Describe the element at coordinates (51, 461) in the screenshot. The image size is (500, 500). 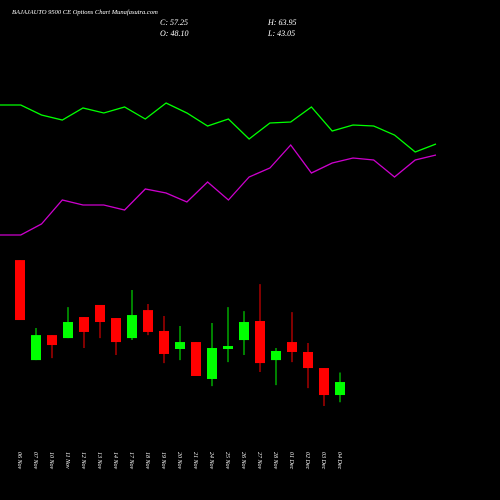
I see `x-tick-label: 10 Nov` at that location.